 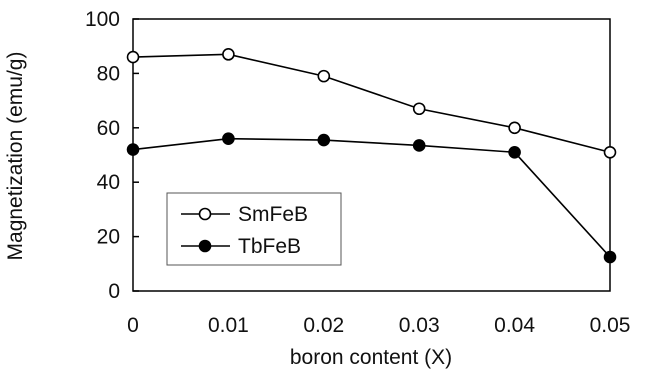 I want to click on y-tick-label: 100, so click(x=102, y=19).